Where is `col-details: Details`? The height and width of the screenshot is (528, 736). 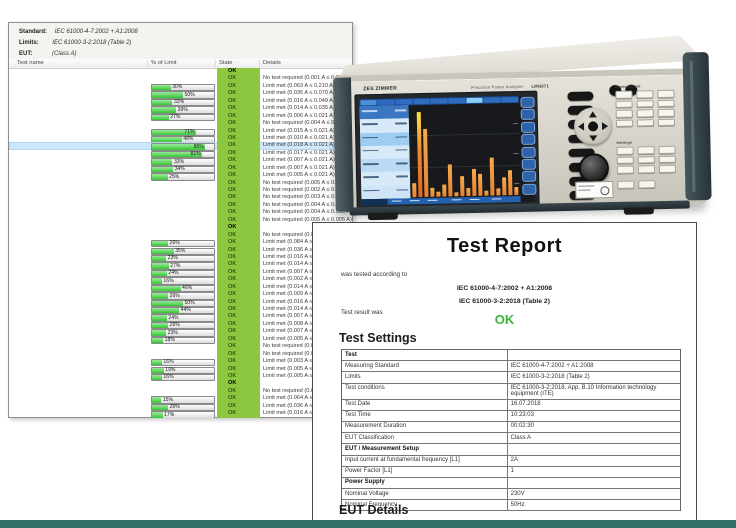
col-details: Details is located at coordinates (272, 63).